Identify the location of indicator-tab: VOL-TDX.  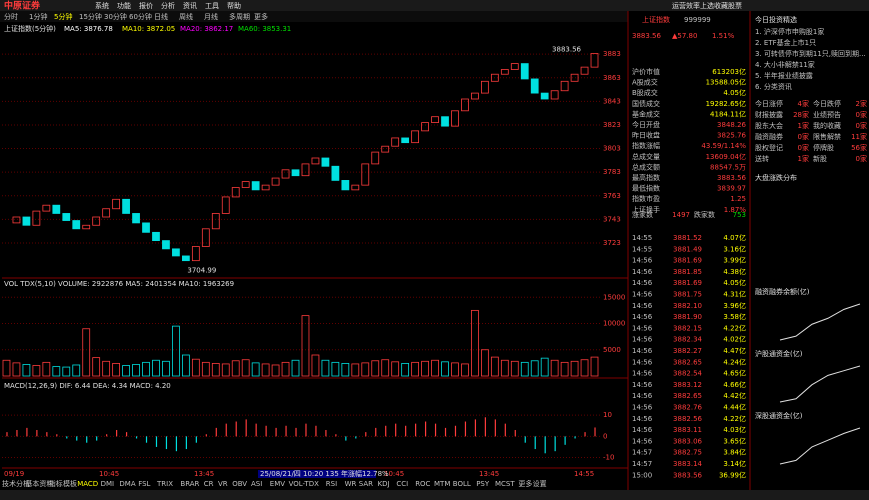
(304, 484).